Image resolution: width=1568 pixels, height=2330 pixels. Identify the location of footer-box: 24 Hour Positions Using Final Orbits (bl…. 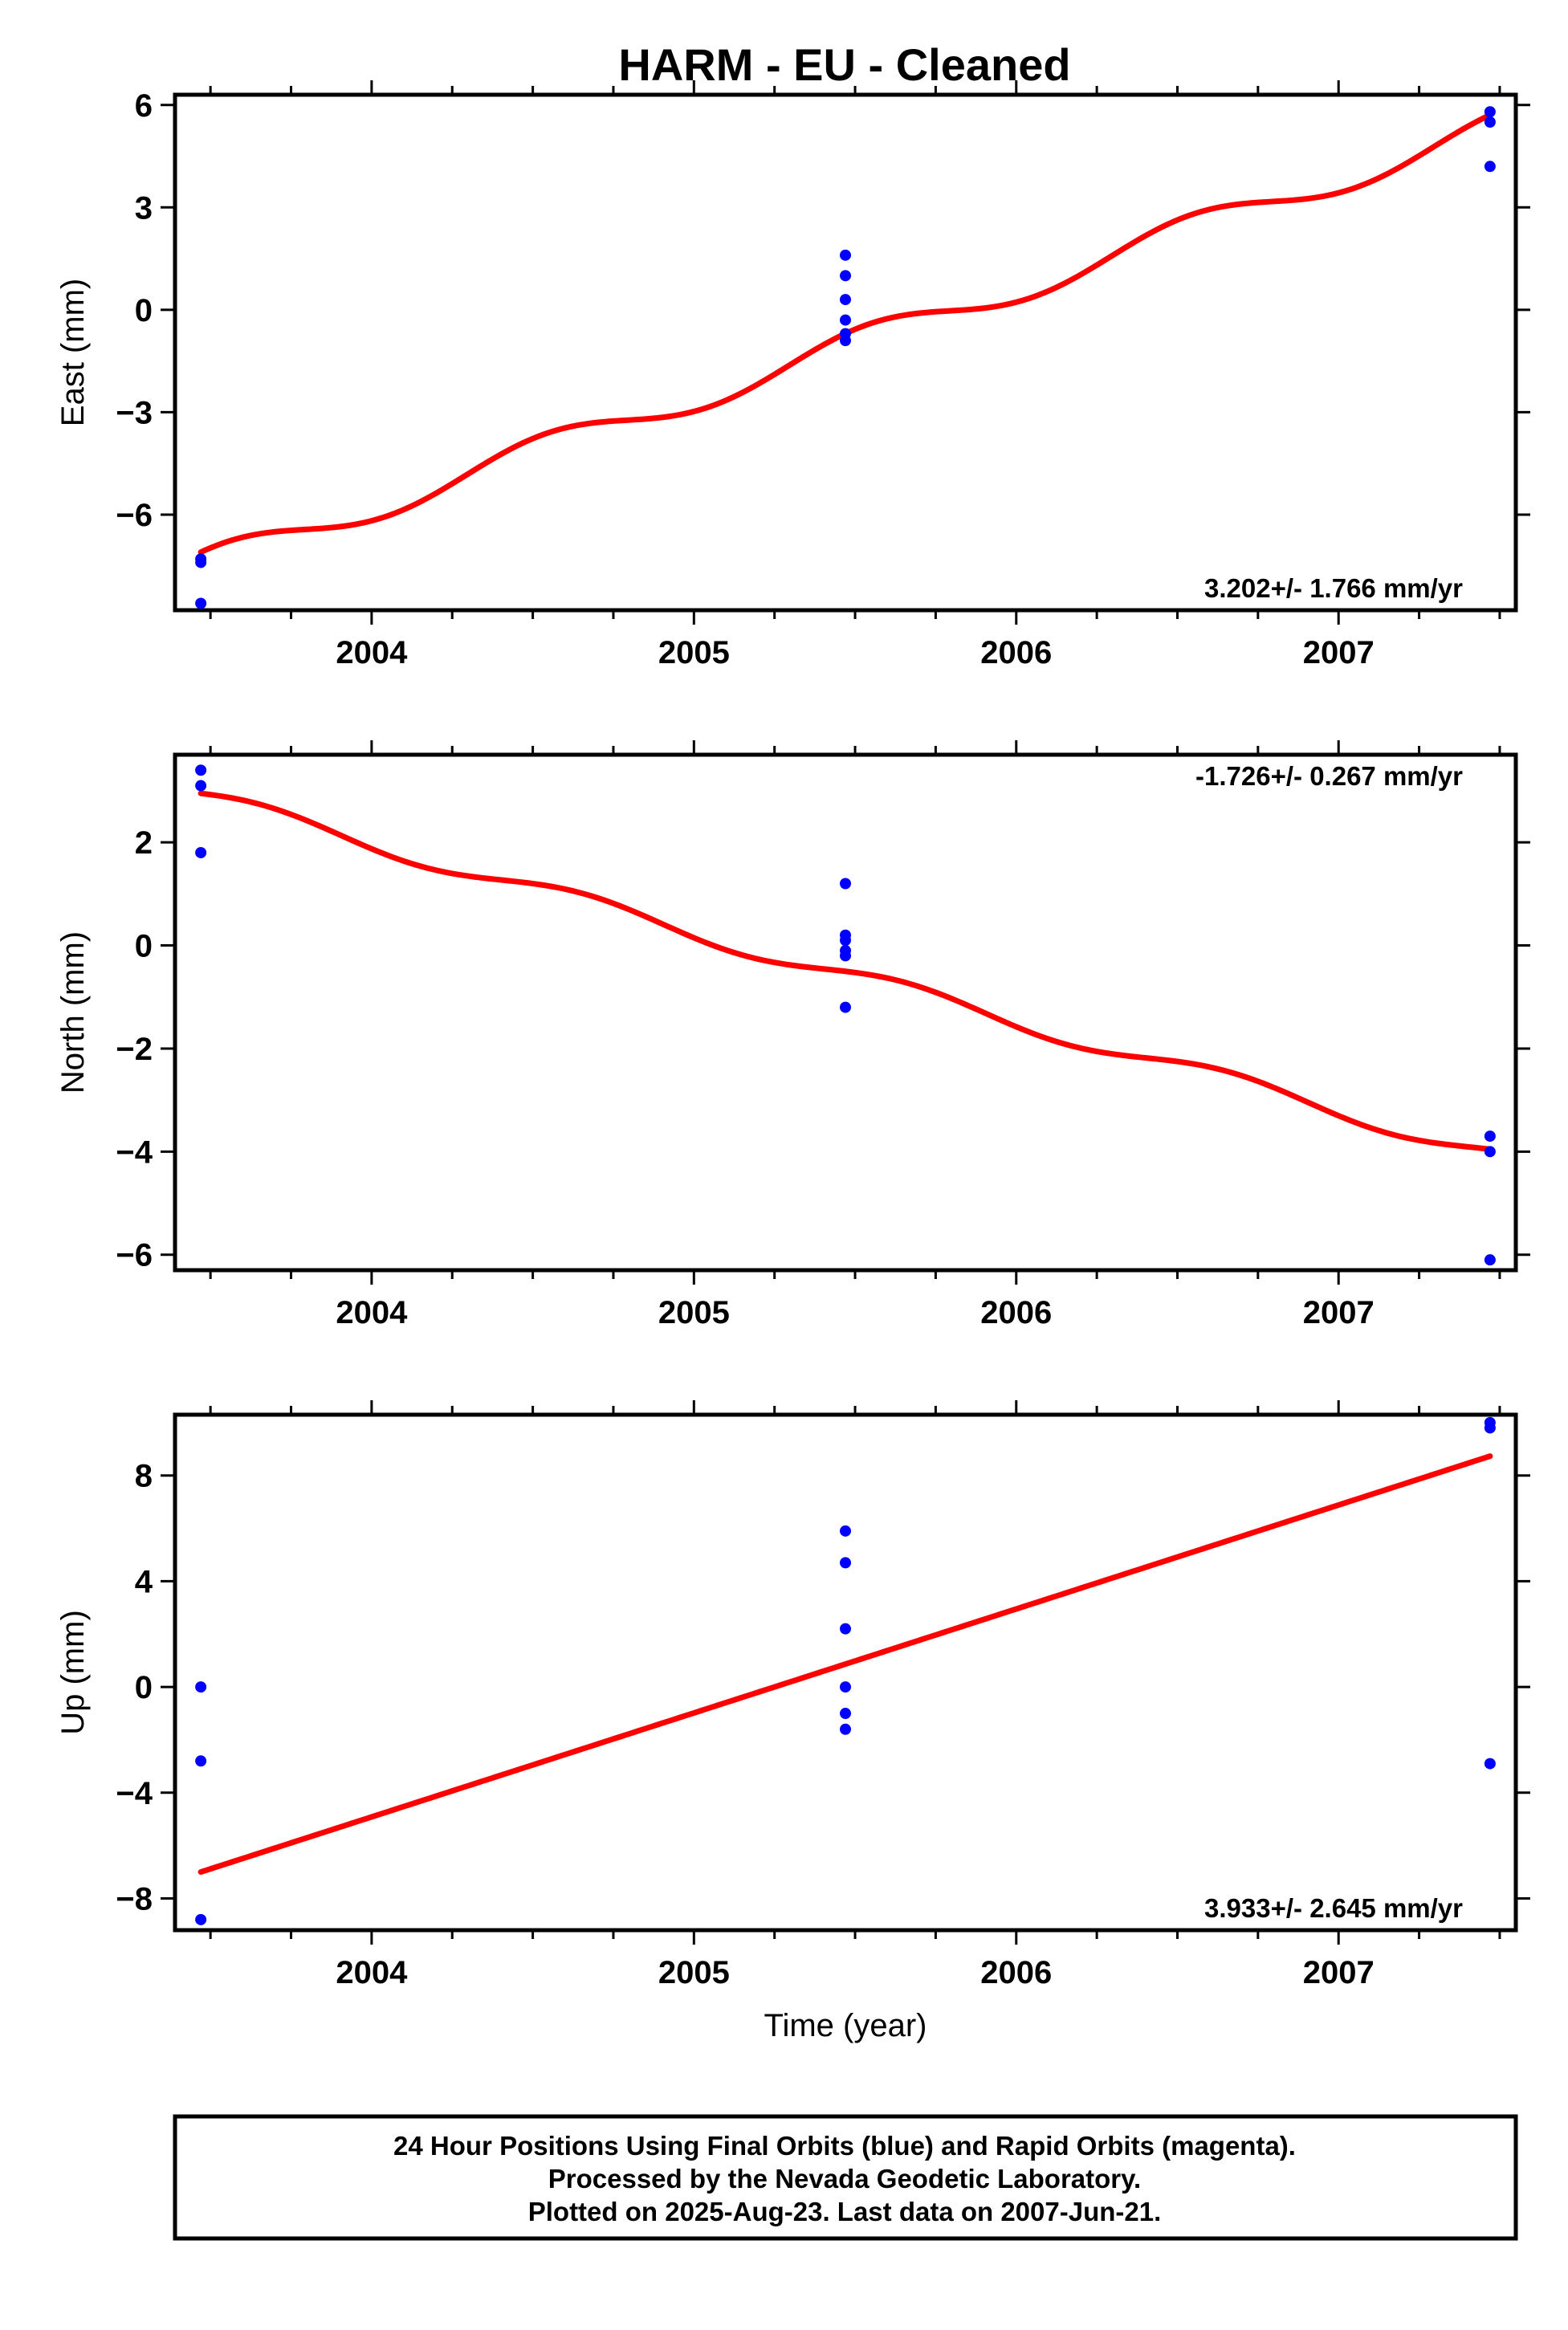
(845, 2177).